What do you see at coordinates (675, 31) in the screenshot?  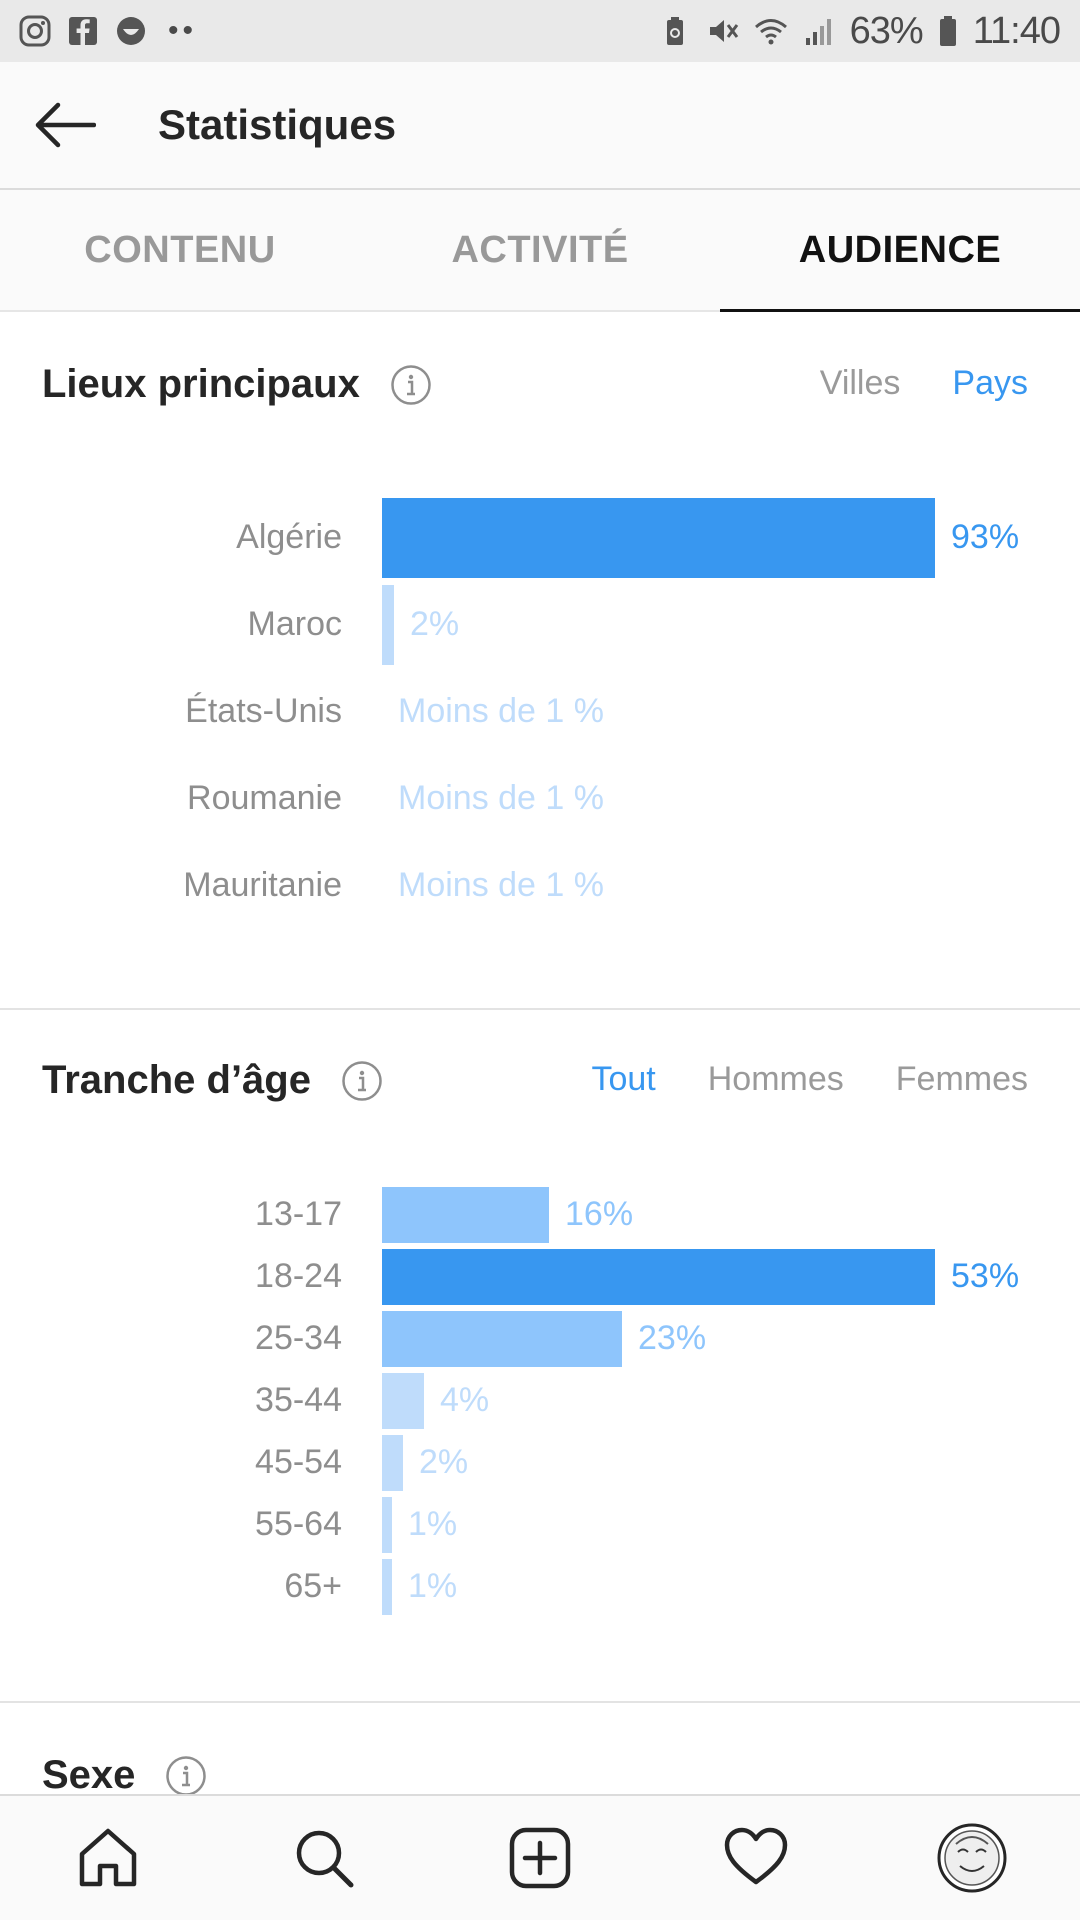 I see `battery-saver-icon` at bounding box center [675, 31].